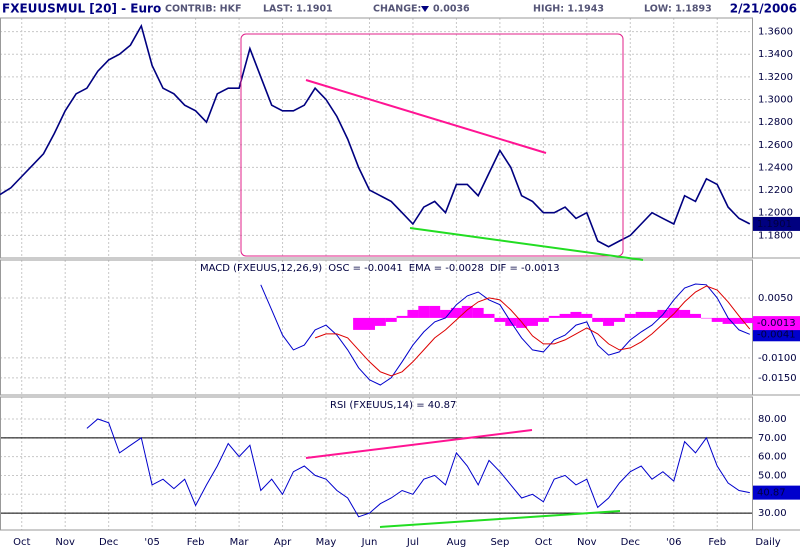 This screenshot has width=800, height=550. What do you see at coordinates (314, 9) in the screenshot?
I see `last-value: 1.1901` at bounding box center [314, 9].